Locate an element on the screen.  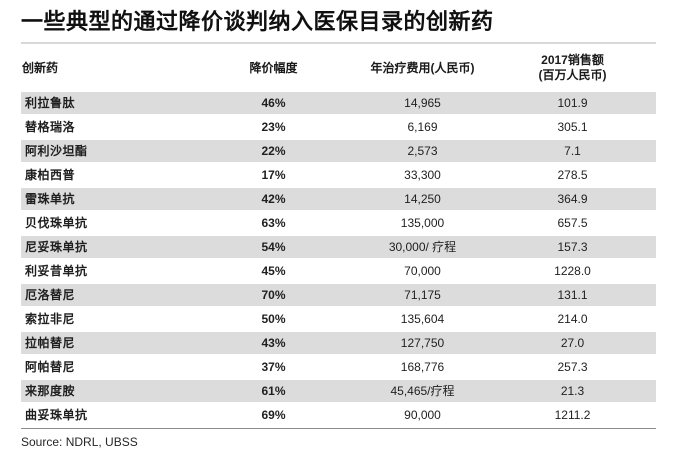
annual-cost-cell: 90,000 is located at coordinates (422, 415).